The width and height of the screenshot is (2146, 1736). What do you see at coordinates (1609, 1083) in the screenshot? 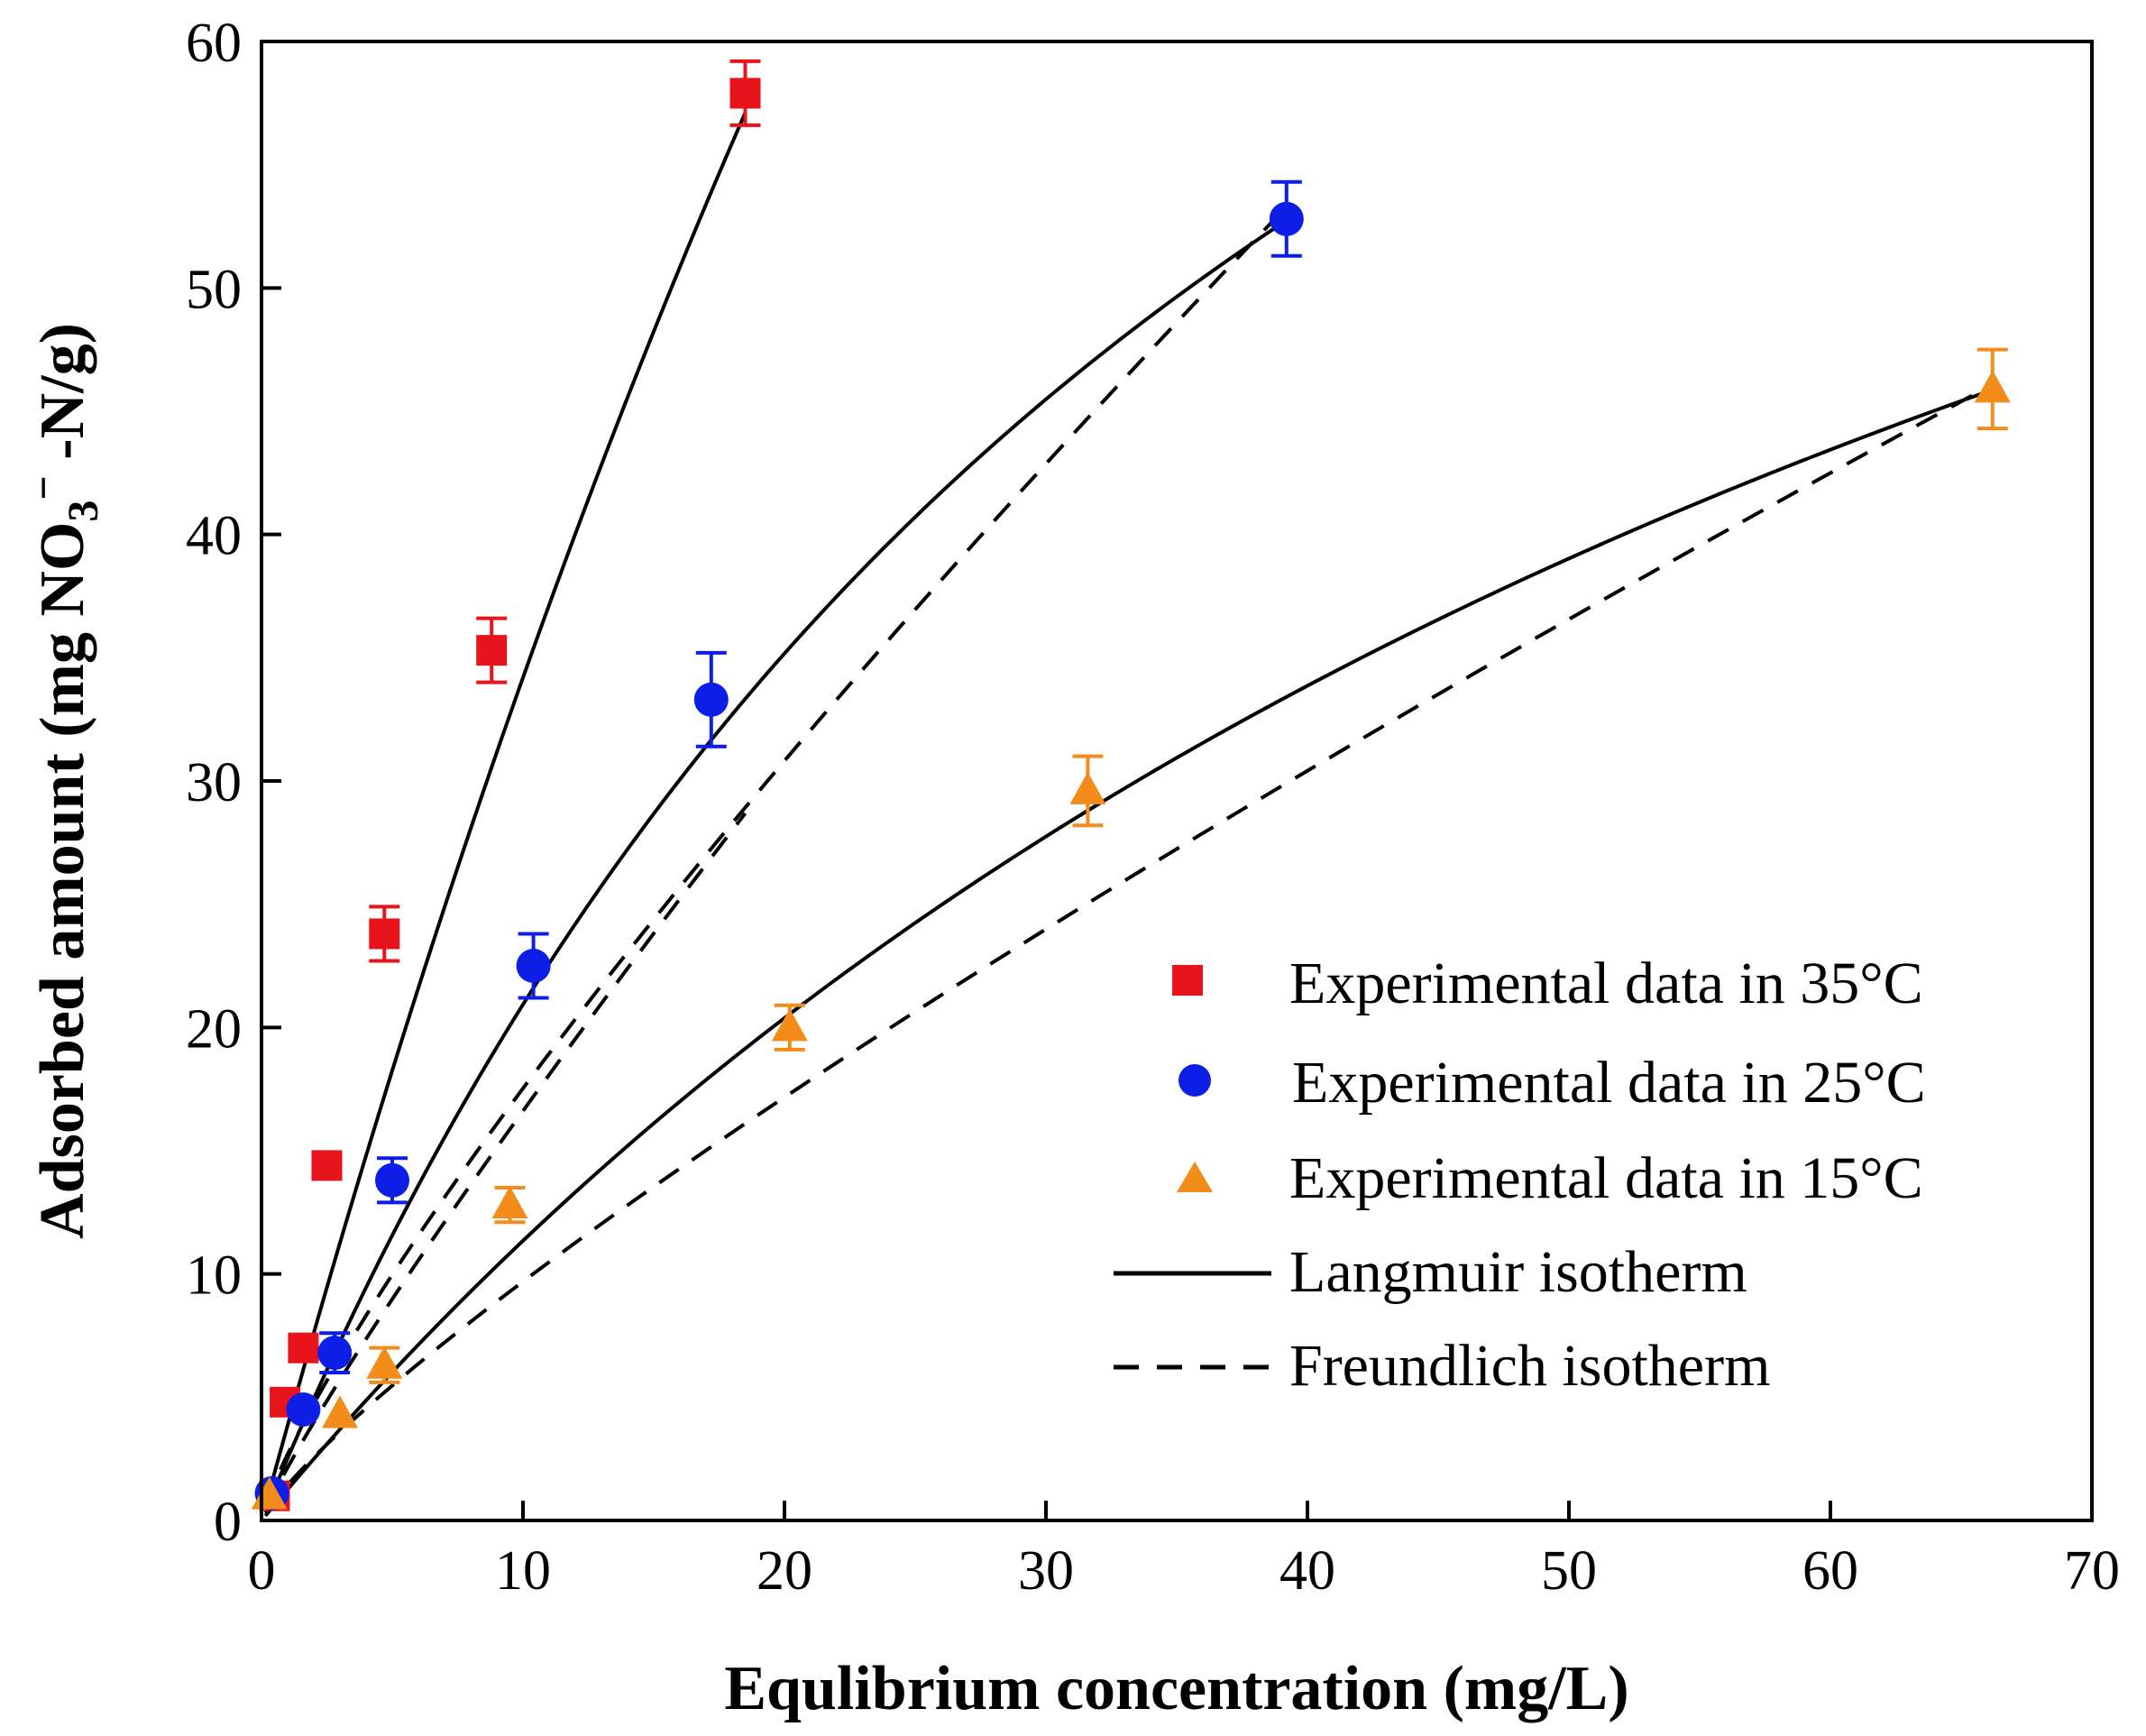
I see `legend-label-25c: Experimental data in 25°C` at bounding box center [1609, 1083].